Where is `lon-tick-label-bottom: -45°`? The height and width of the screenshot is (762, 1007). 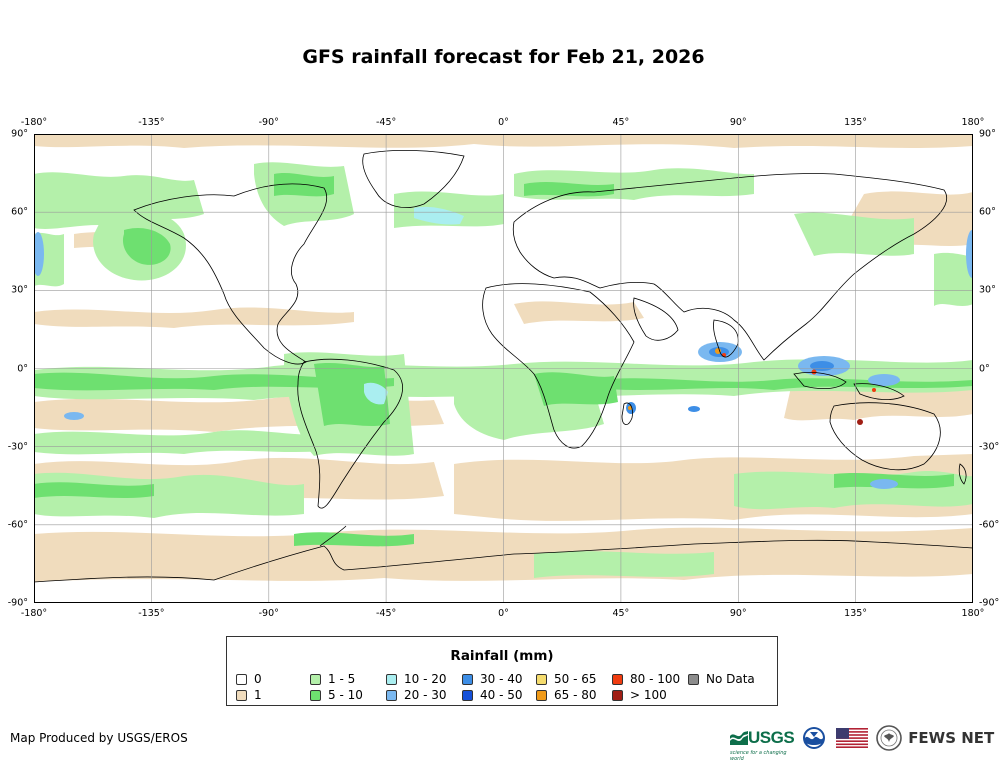
lon-tick-label-bottom: -45° is located at coordinates (386, 613).